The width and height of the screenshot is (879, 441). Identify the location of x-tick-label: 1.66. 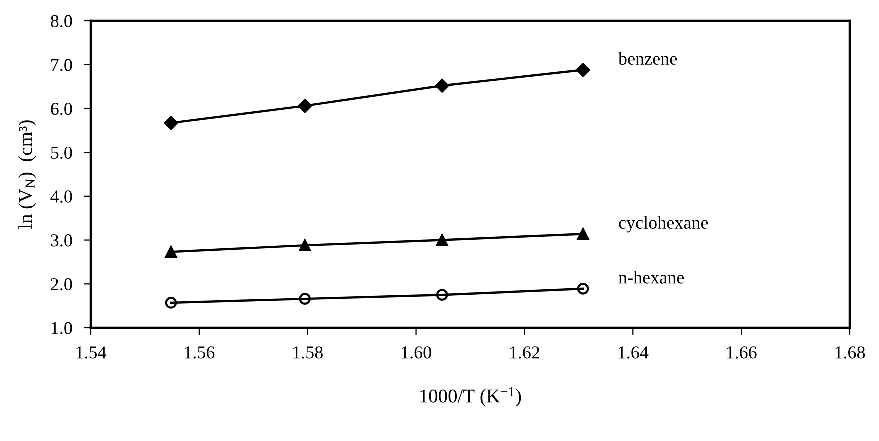
(742, 352).